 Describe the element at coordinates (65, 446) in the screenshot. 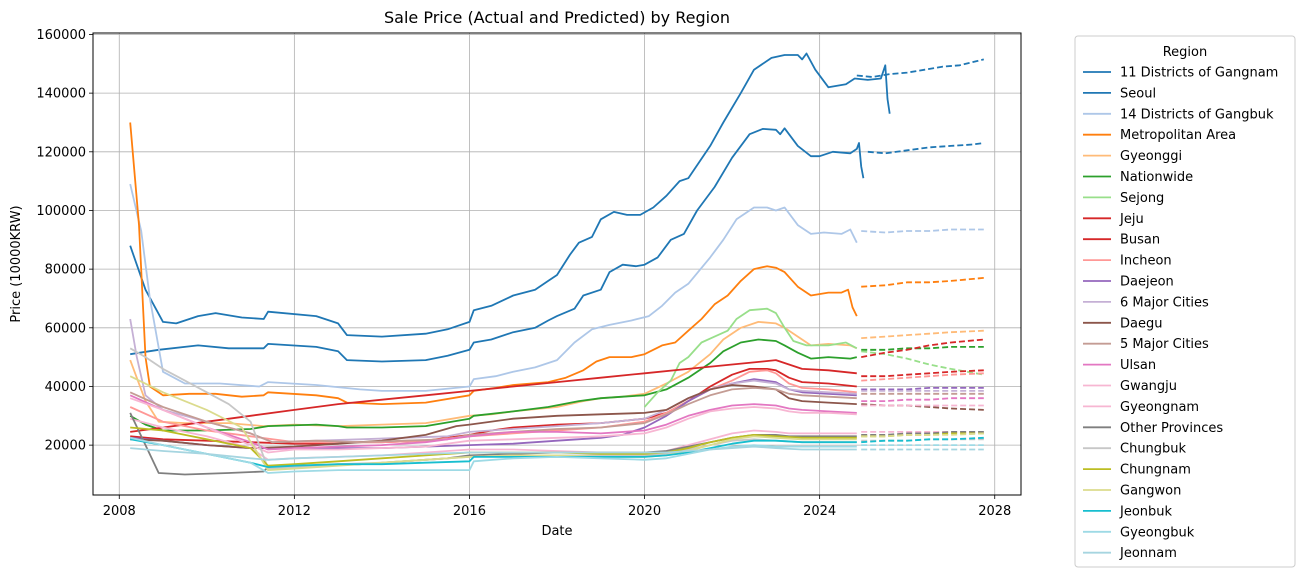

I see `y-tick-label: 20000` at that location.